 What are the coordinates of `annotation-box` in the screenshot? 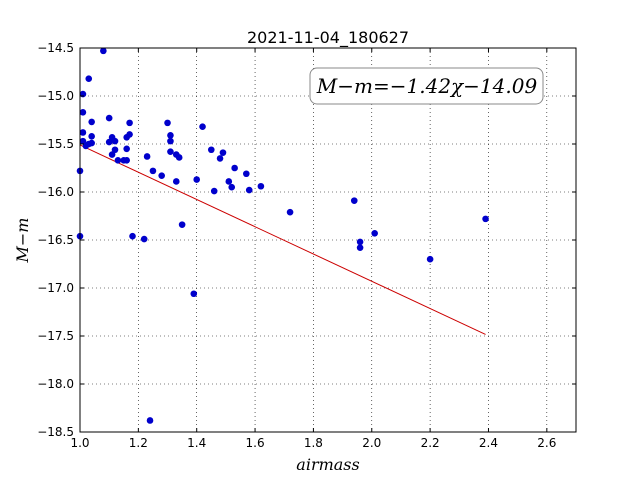 It's located at (426, 86).